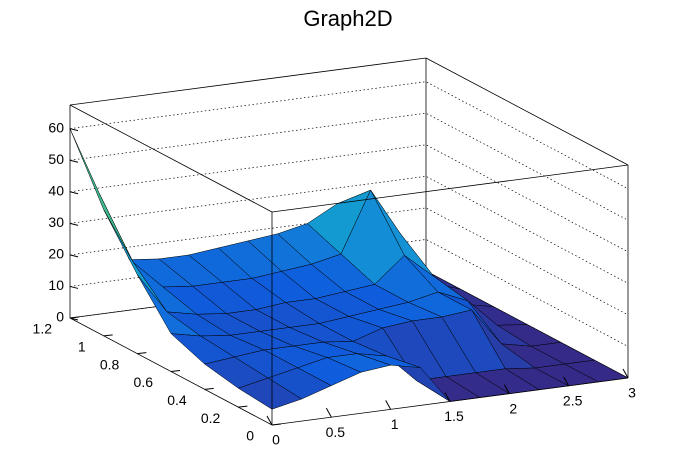 The image size is (696, 472). Describe the element at coordinates (82, 347) in the screenshot. I see `y-tick-label: 1` at that location.